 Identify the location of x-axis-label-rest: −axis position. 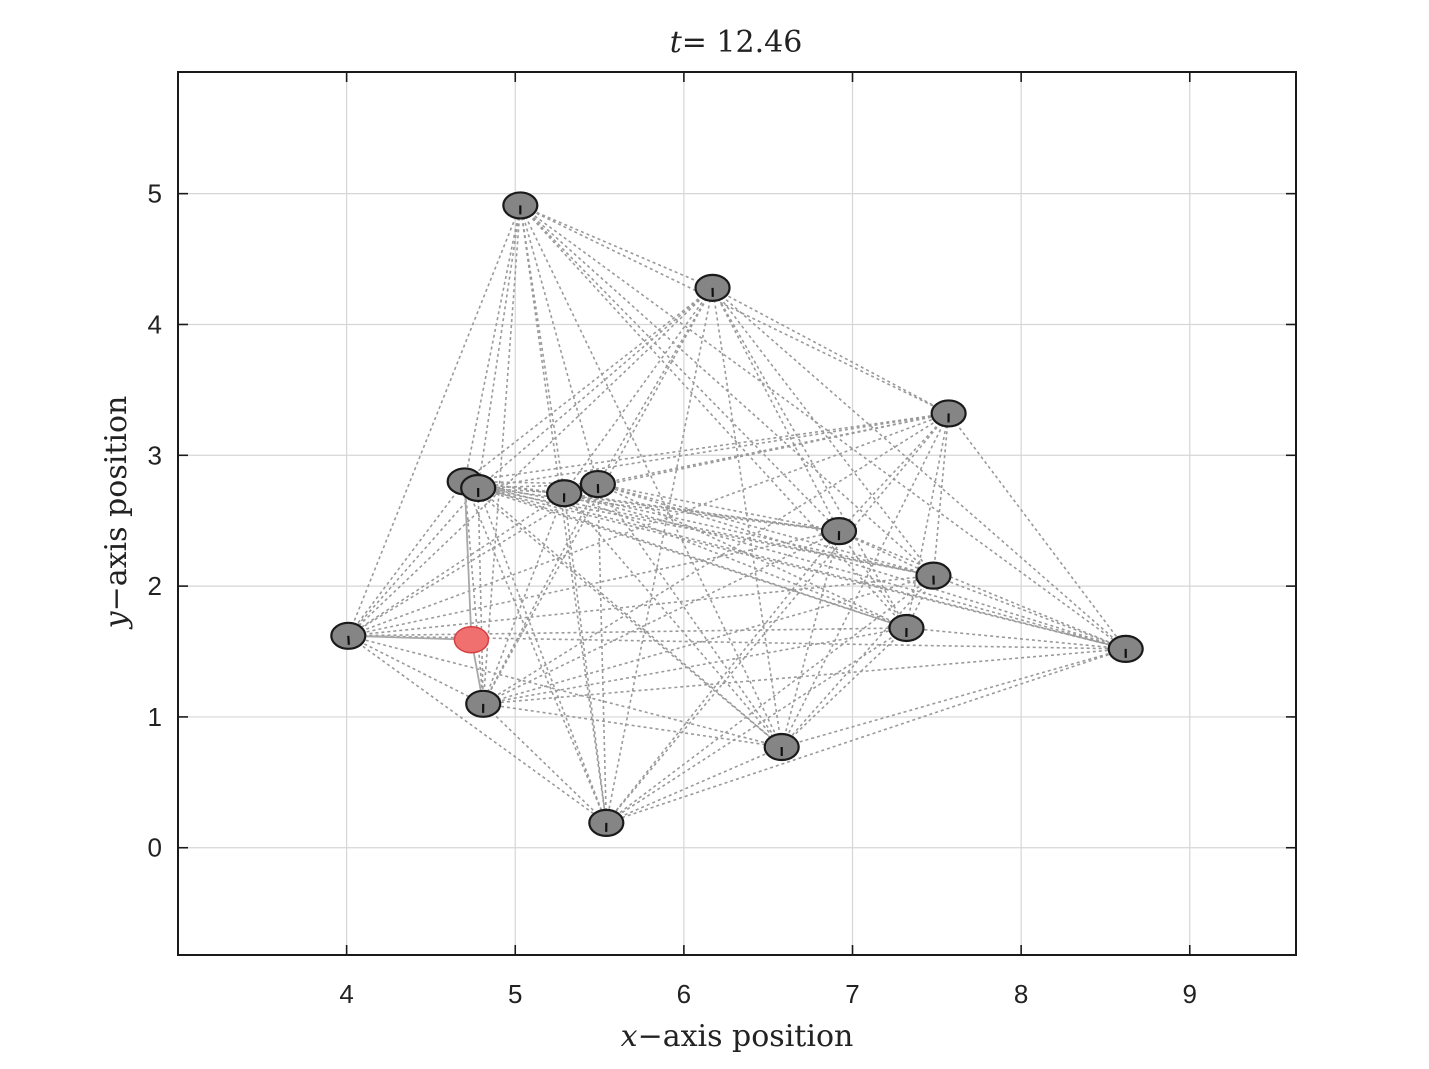
(746, 1036).